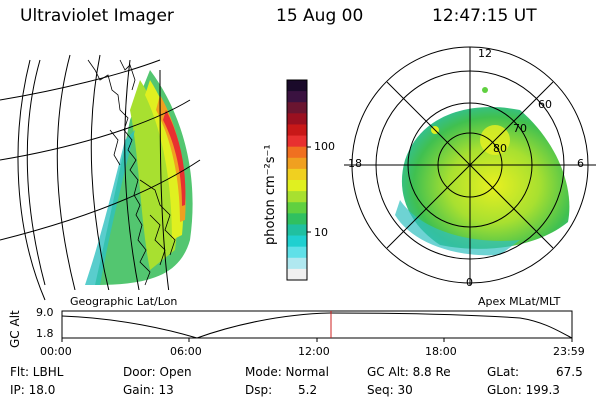 The width and height of the screenshot is (600, 400). I want to click on timeline-y-1: 1.8, so click(45, 333).